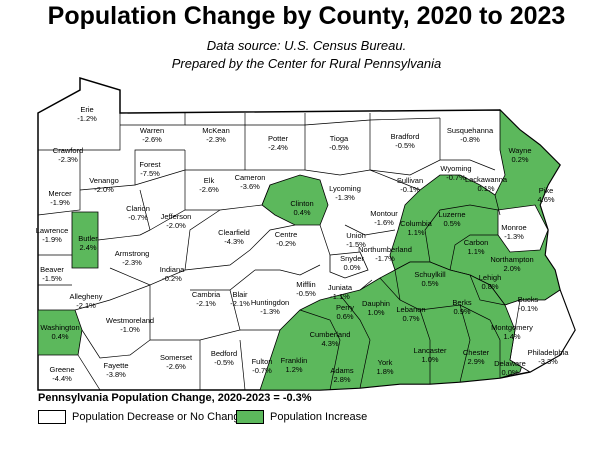 This screenshot has height=460, width=613. Describe the element at coordinates (85, 240) in the screenshot. I see `region-butler` at that location.